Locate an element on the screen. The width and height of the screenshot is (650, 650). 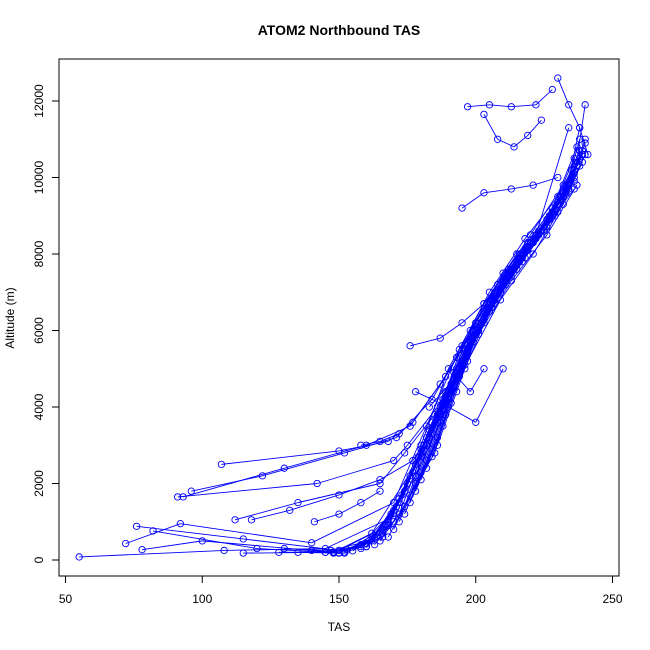
x-tick-label: 150 is located at coordinates (339, 599).